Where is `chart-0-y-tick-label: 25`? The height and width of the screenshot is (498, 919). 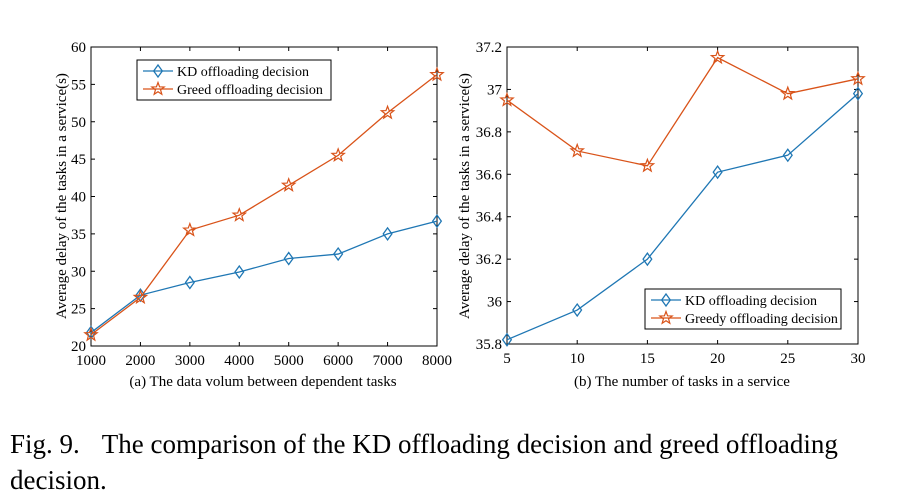 chart-0-y-tick-label: 25 is located at coordinates (78, 310).